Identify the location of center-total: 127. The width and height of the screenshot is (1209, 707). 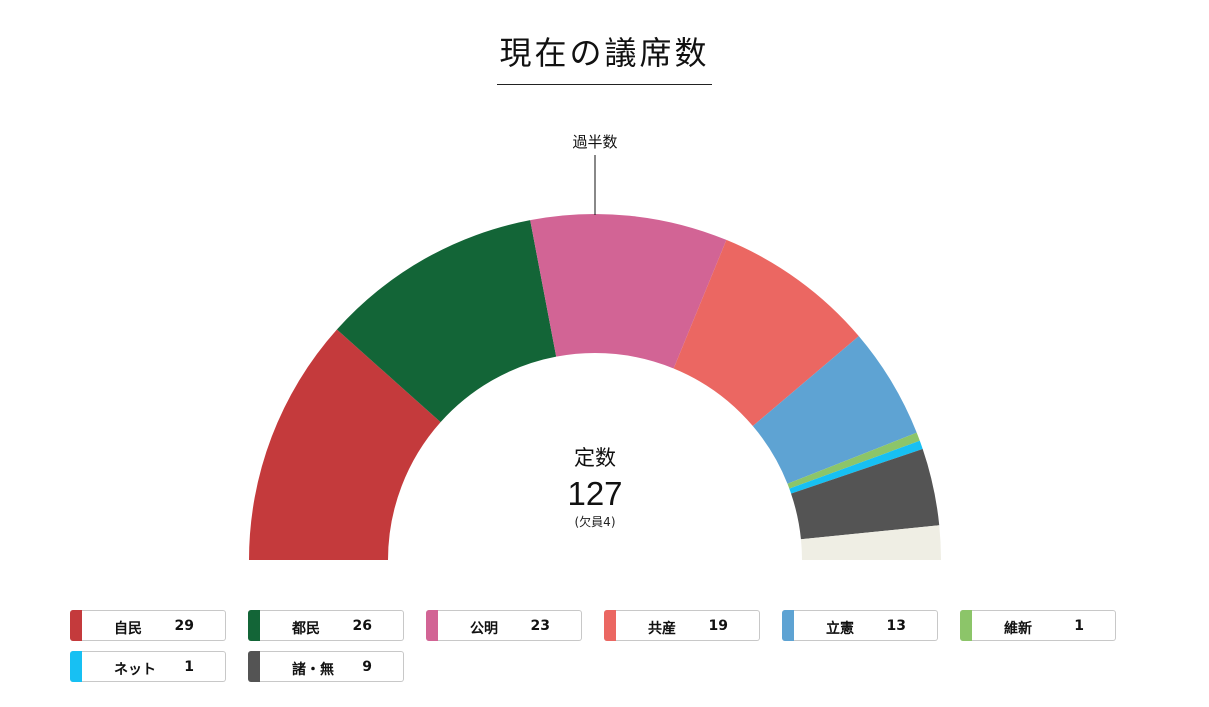
(594, 493).